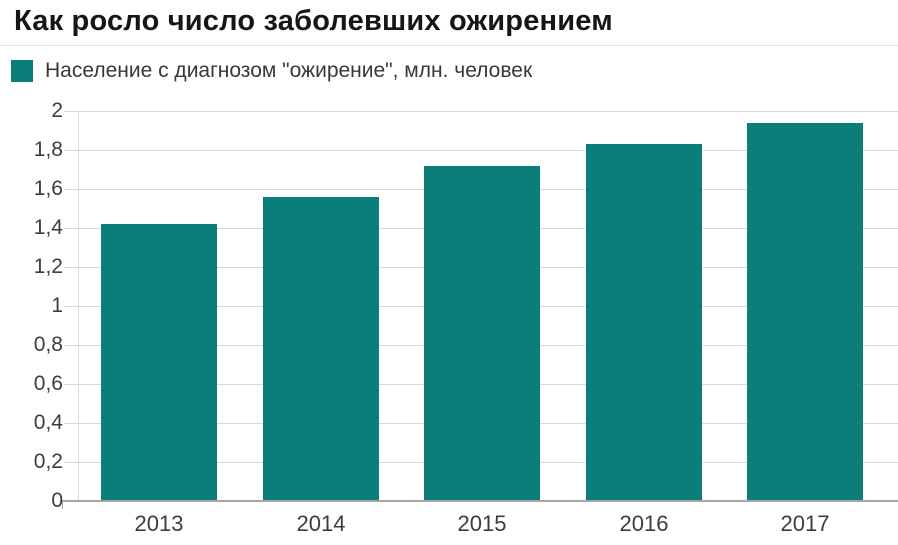  What do you see at coordinates (48, 461) in the screenshot?
I see `y-axis-tick-label: 0,2` at bounding box center [48, 461].